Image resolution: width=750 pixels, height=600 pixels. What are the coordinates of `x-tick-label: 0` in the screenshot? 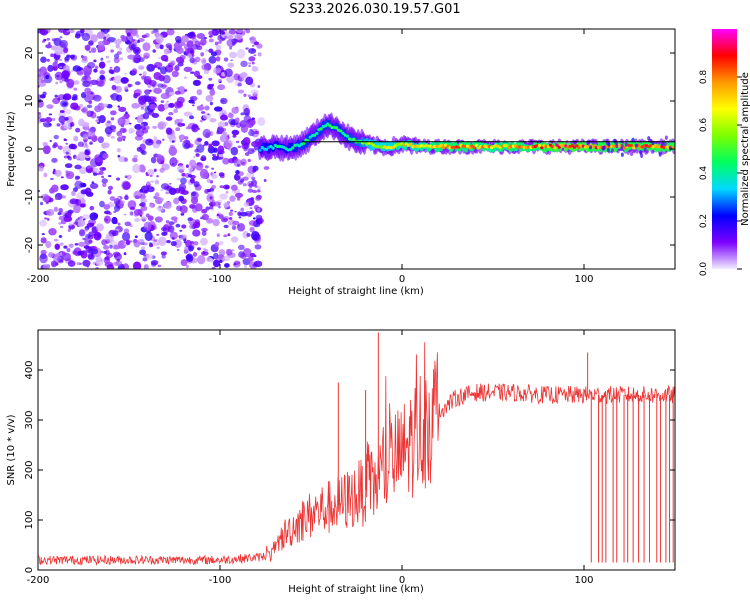 It's located at (402, 279).